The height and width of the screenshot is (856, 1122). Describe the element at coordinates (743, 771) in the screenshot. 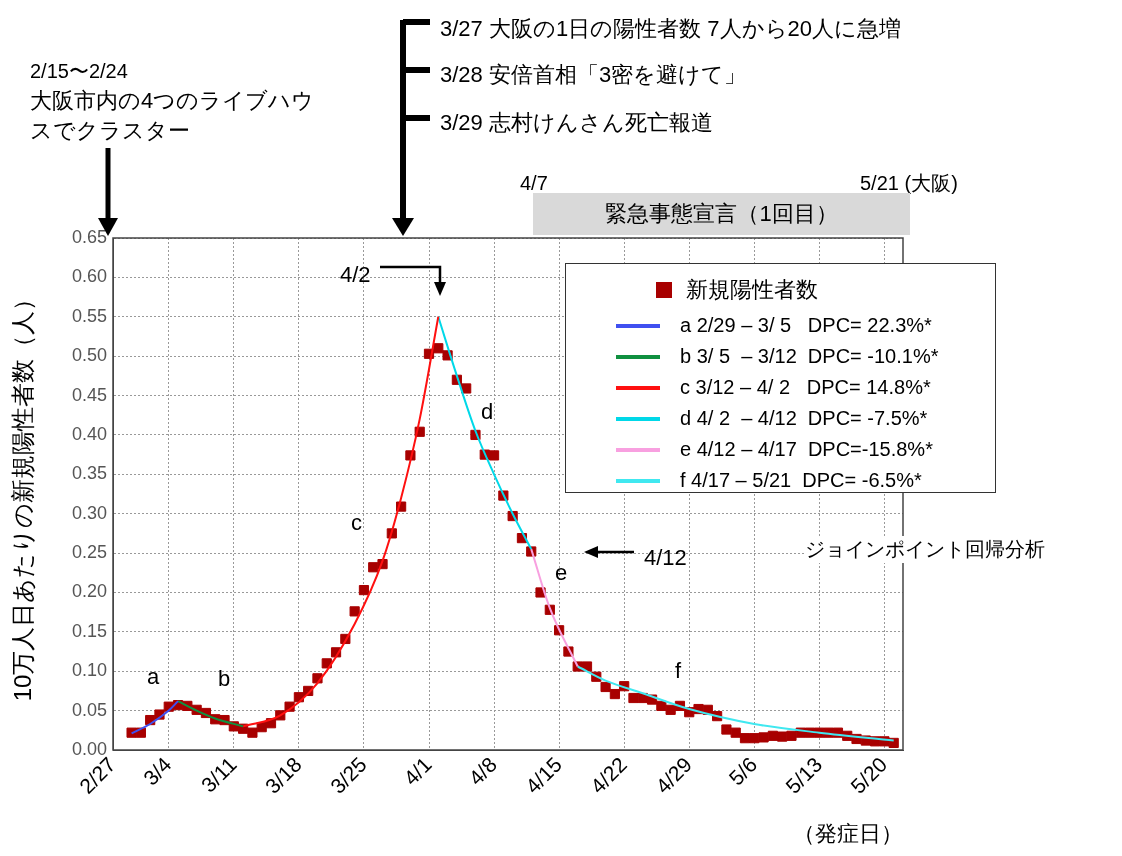

I see `x-tick-label: 5/6` at that location.